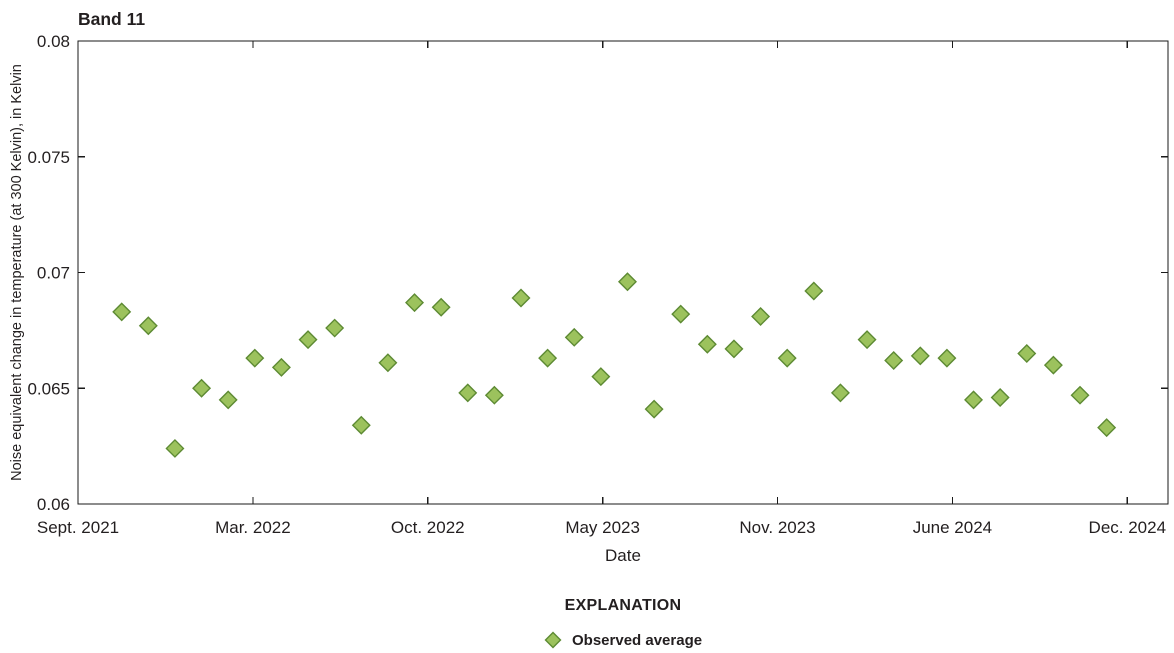 The width and height of the screenshot is (1174, 653). What do you see at coordinates (53, 504) in the screenshot?
I see `y-tick-label: 0.06` at bounding box center [53, 504].